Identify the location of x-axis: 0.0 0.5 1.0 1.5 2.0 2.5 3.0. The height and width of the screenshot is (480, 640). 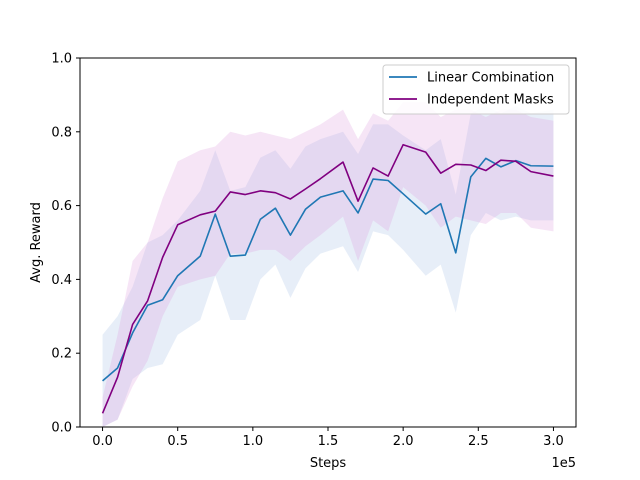
(328, 438).